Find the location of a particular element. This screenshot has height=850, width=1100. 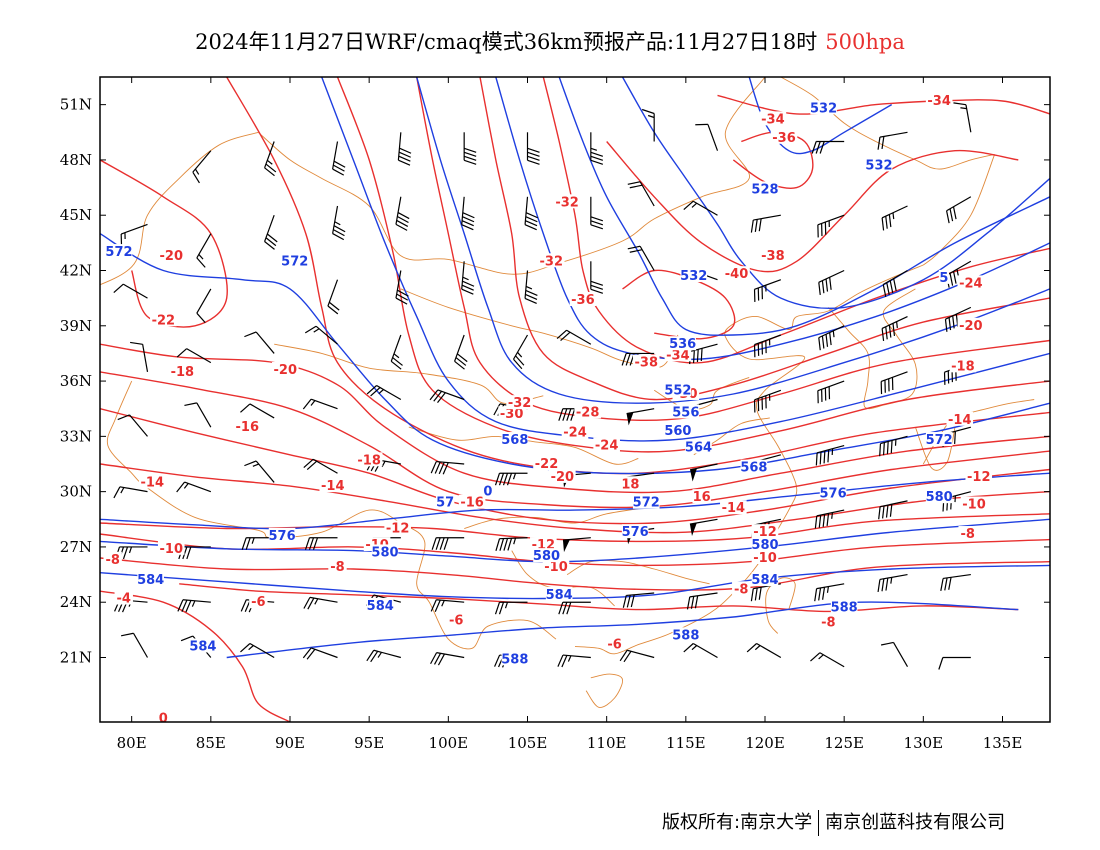

barb-pennant is located at coordinates (693, 529).